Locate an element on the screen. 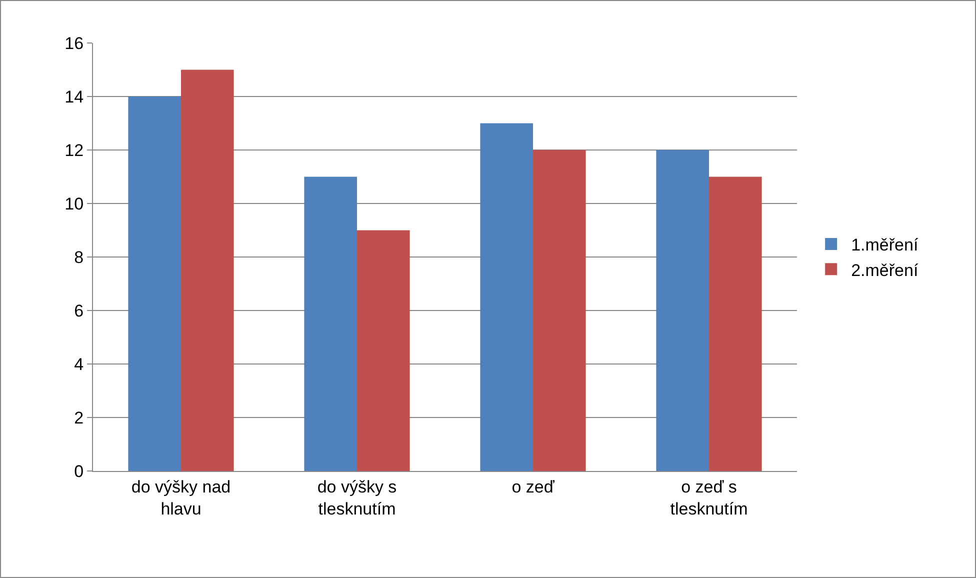 This screenshot has height=578, width=976. legend-label: 1.měření is located at coordinates (884, 245).